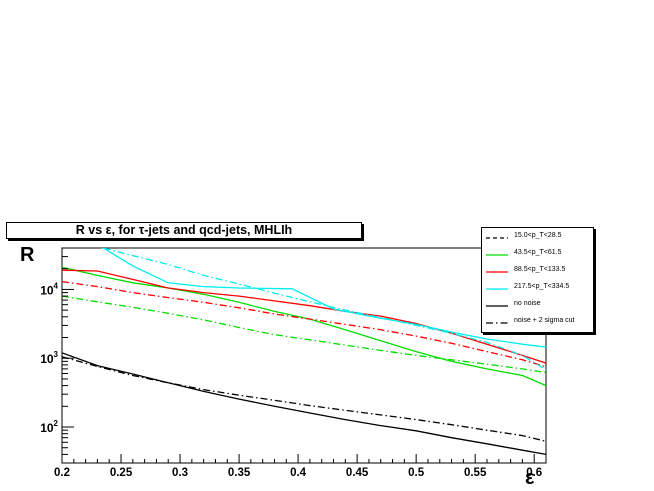 The height and width of the screenshot is (491, 654). I want to click on y-tick-label: 10³, so click(49, 358).